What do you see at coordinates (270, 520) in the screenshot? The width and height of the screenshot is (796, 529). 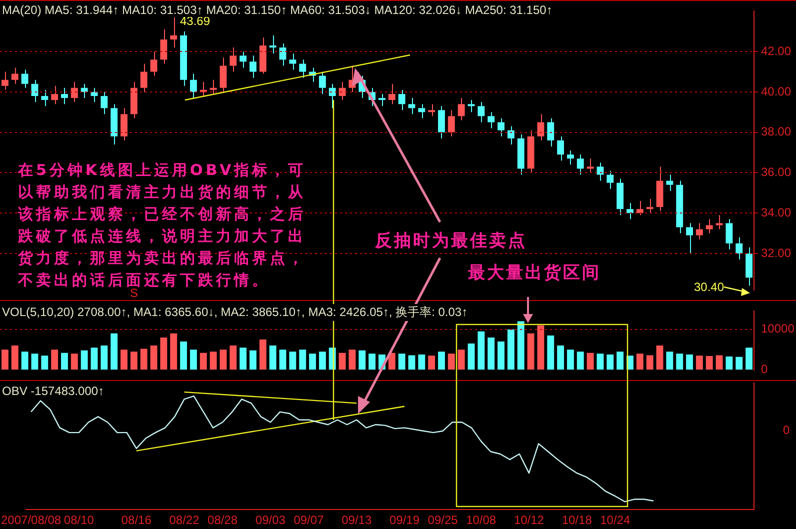 I see `x-tick-label: 09/03` at bounding box center [270, 520].